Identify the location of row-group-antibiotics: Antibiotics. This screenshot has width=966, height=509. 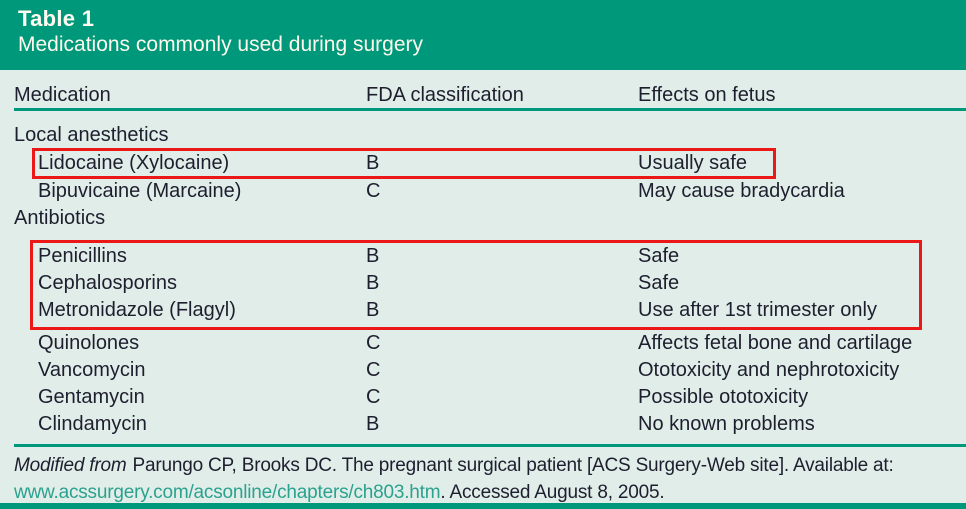
(483, 218).